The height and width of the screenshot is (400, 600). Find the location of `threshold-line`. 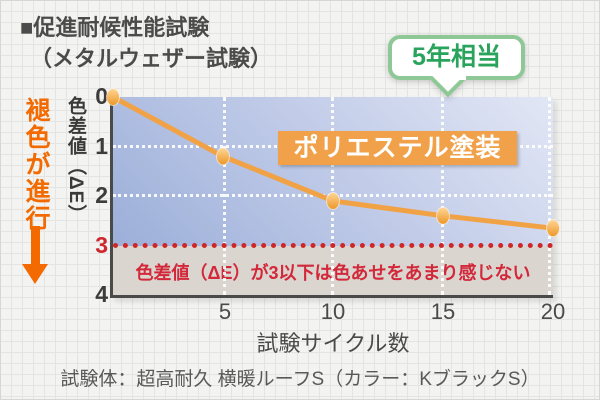

threshold-line is located at coordinates (333, 245).